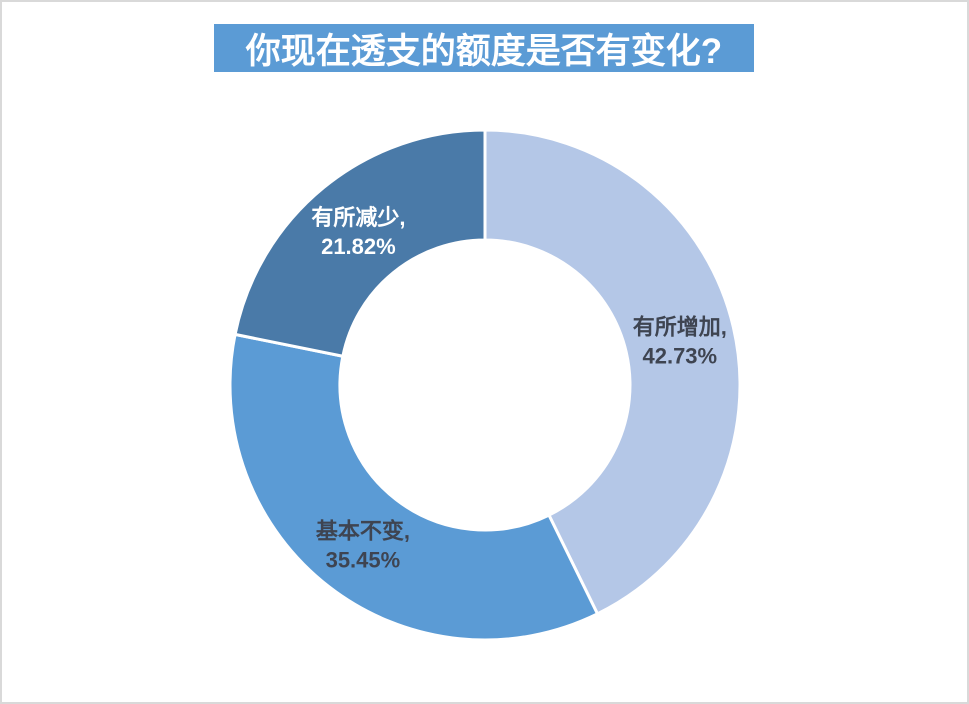 Image resolution: width=969 pixels, height=704 pixels. I want to click on data-label: 有所增加, 42.73%, so click(680, 342).